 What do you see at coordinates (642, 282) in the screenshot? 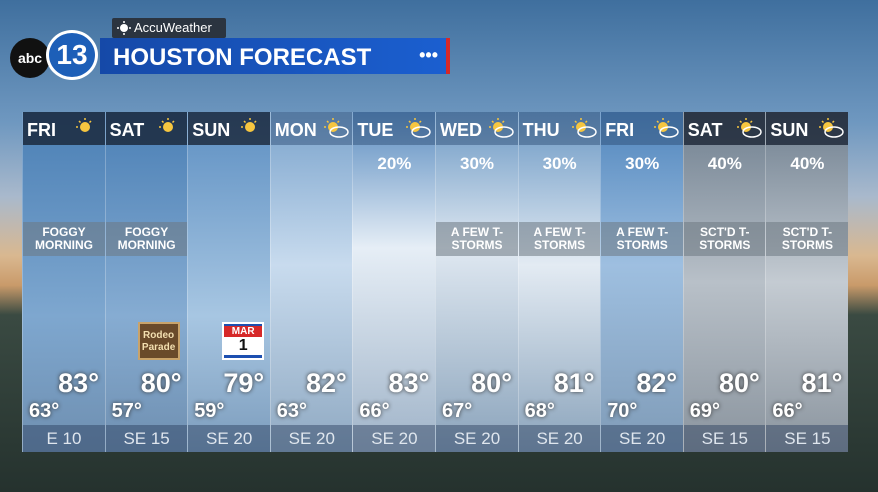
I see `day-panel: FRI 30% A FEW T-STORMS 82° 70° SE 20` at bounding box center [642, 282].